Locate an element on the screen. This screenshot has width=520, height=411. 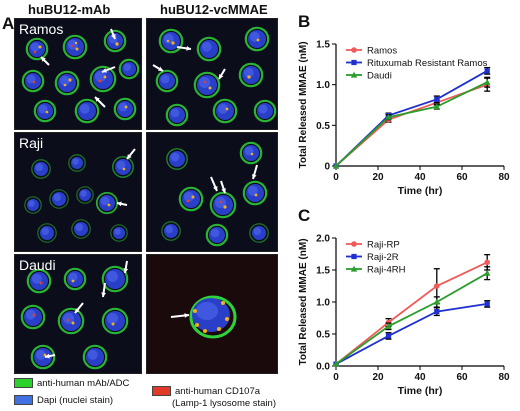
y-tick-label: 0.5 is located at coordinates (323, 335).